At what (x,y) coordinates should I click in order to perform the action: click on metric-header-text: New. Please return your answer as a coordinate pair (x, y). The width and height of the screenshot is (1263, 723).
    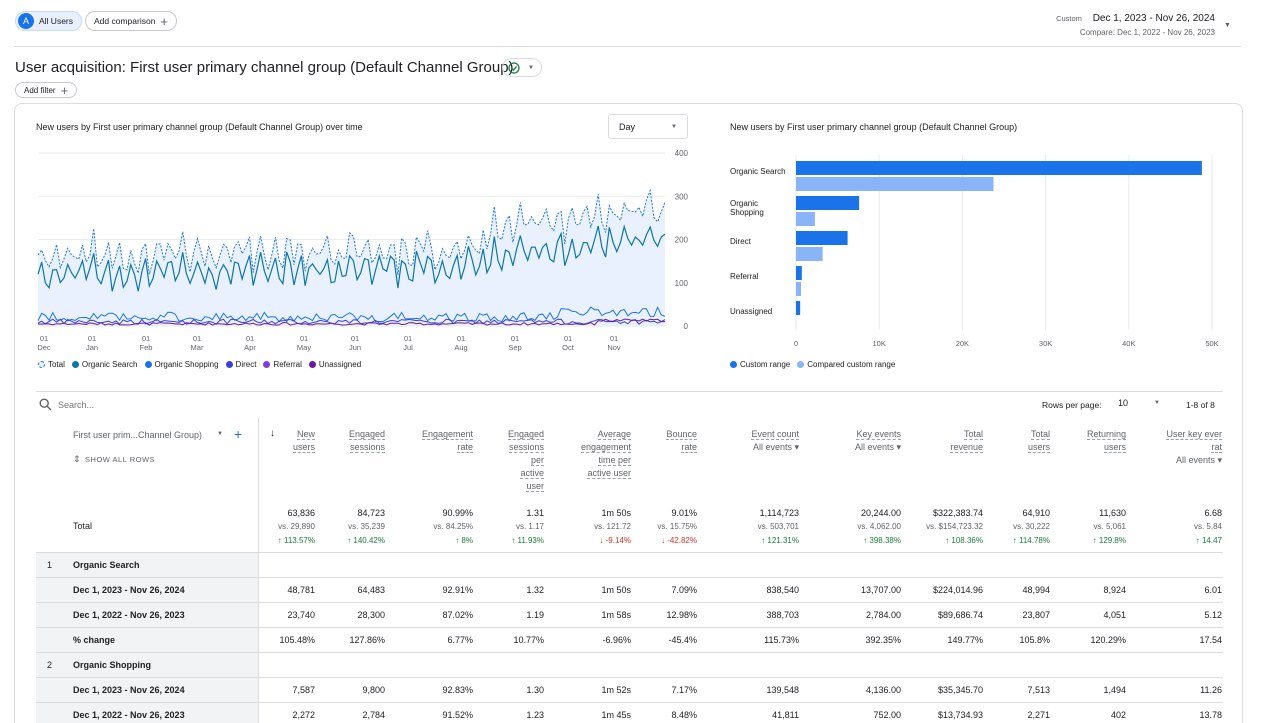
    Looking at the image, I should click on (305, 434).